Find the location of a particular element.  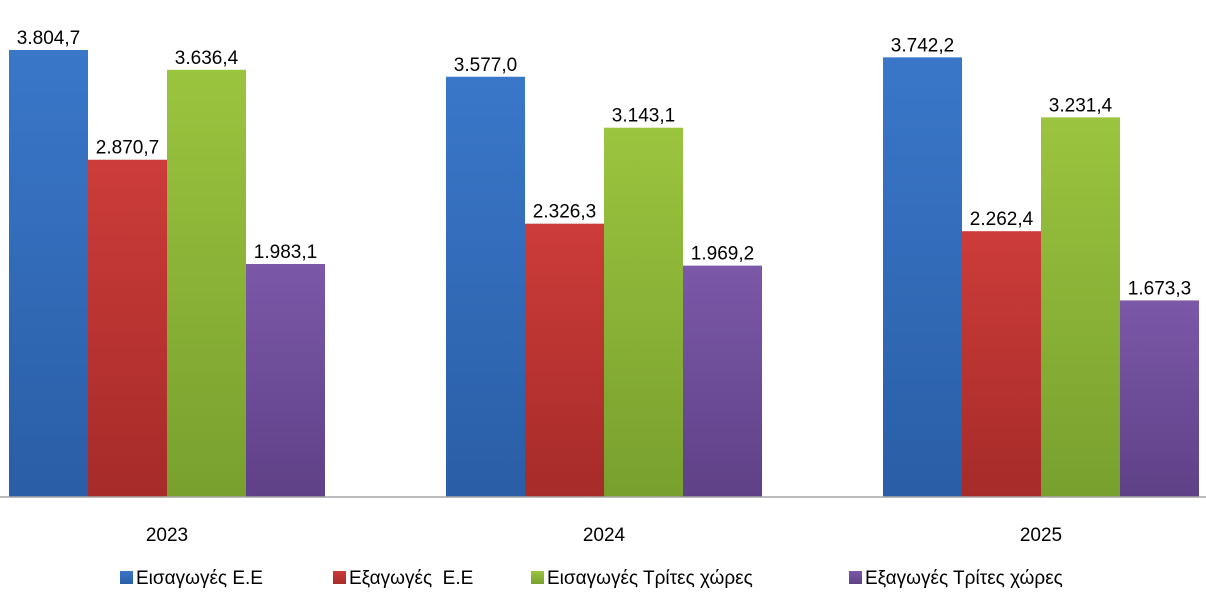

data-label-2023-series-2: 2.870,7 is located at coordinates (127, 148).